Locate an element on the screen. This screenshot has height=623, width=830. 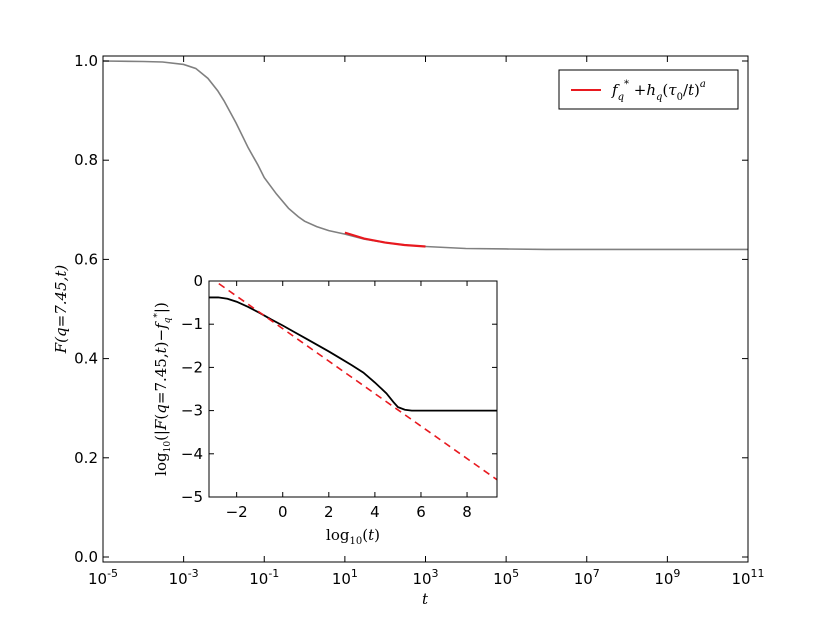
inset-x-tick-label: 2 is located at coordinates (329, 512).